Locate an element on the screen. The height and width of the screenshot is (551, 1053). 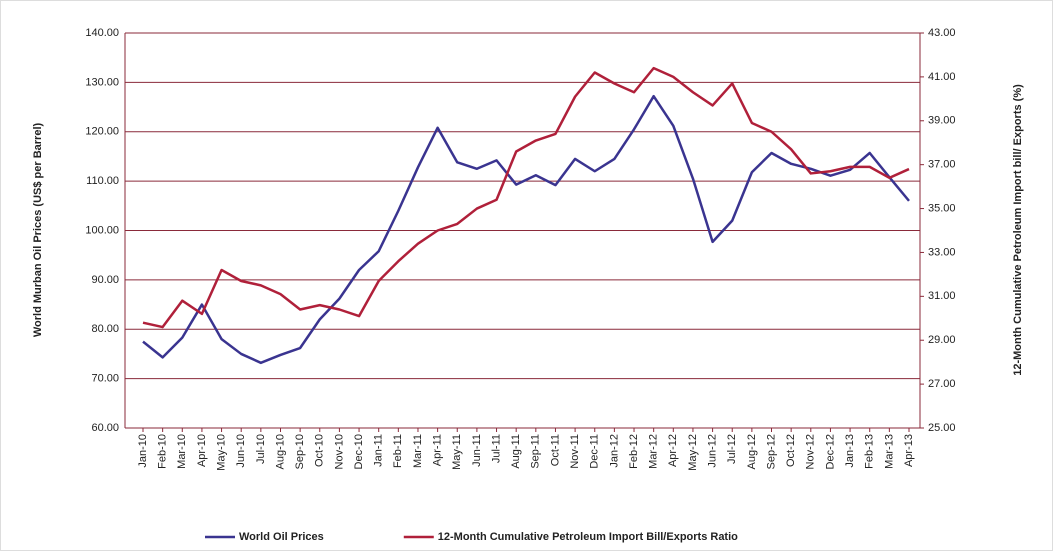
x-tick-label: Nov-12 is located at coordinates (811, 451).